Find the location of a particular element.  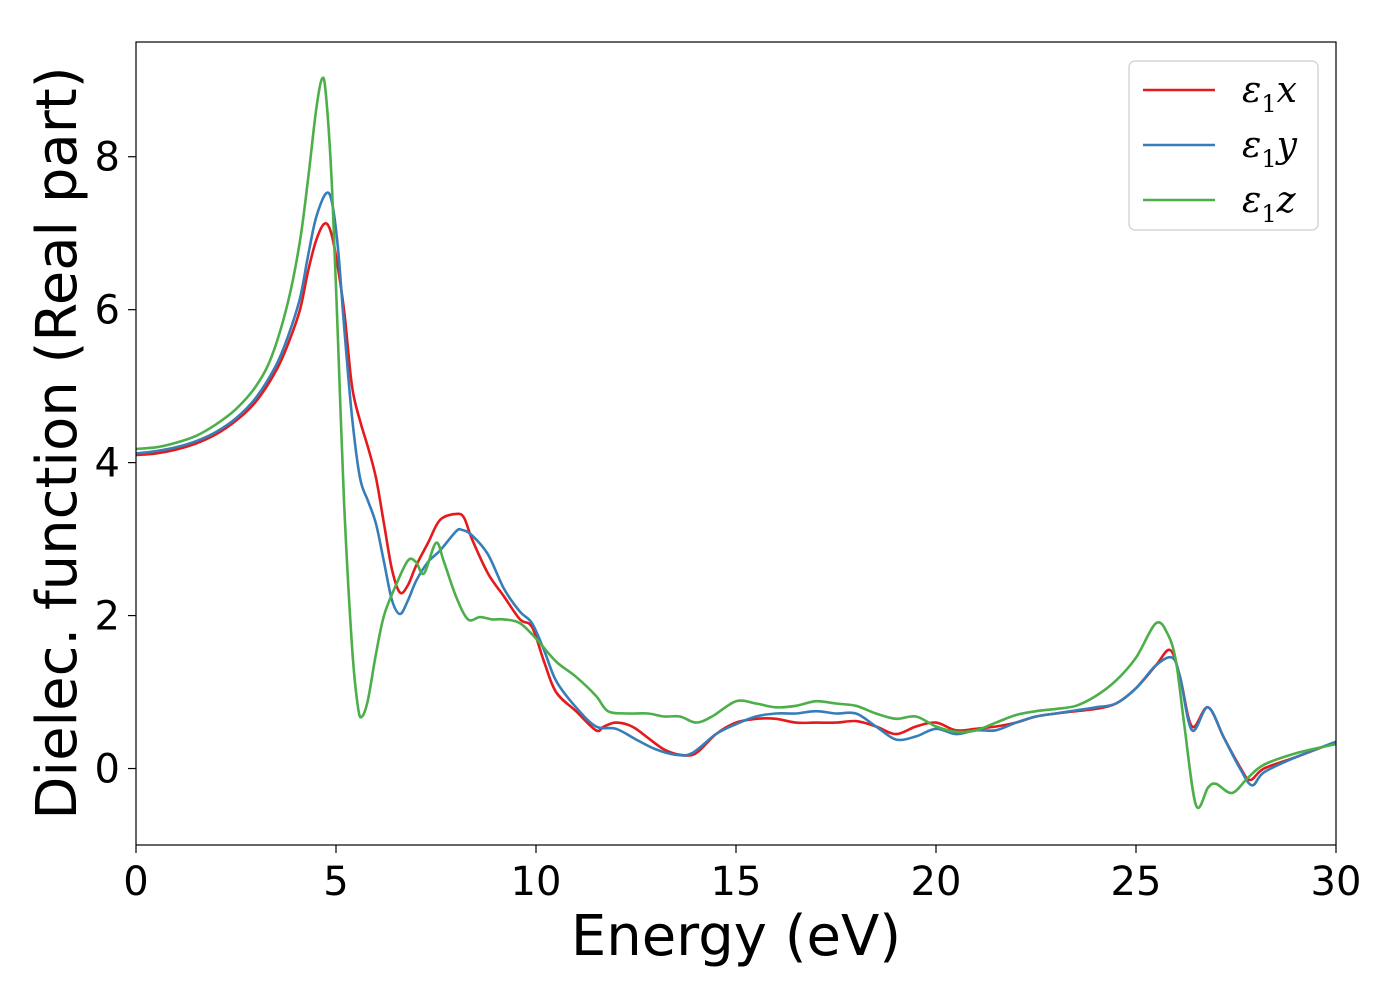

y-tick-label: 4 is located at coordinates (107, 464).